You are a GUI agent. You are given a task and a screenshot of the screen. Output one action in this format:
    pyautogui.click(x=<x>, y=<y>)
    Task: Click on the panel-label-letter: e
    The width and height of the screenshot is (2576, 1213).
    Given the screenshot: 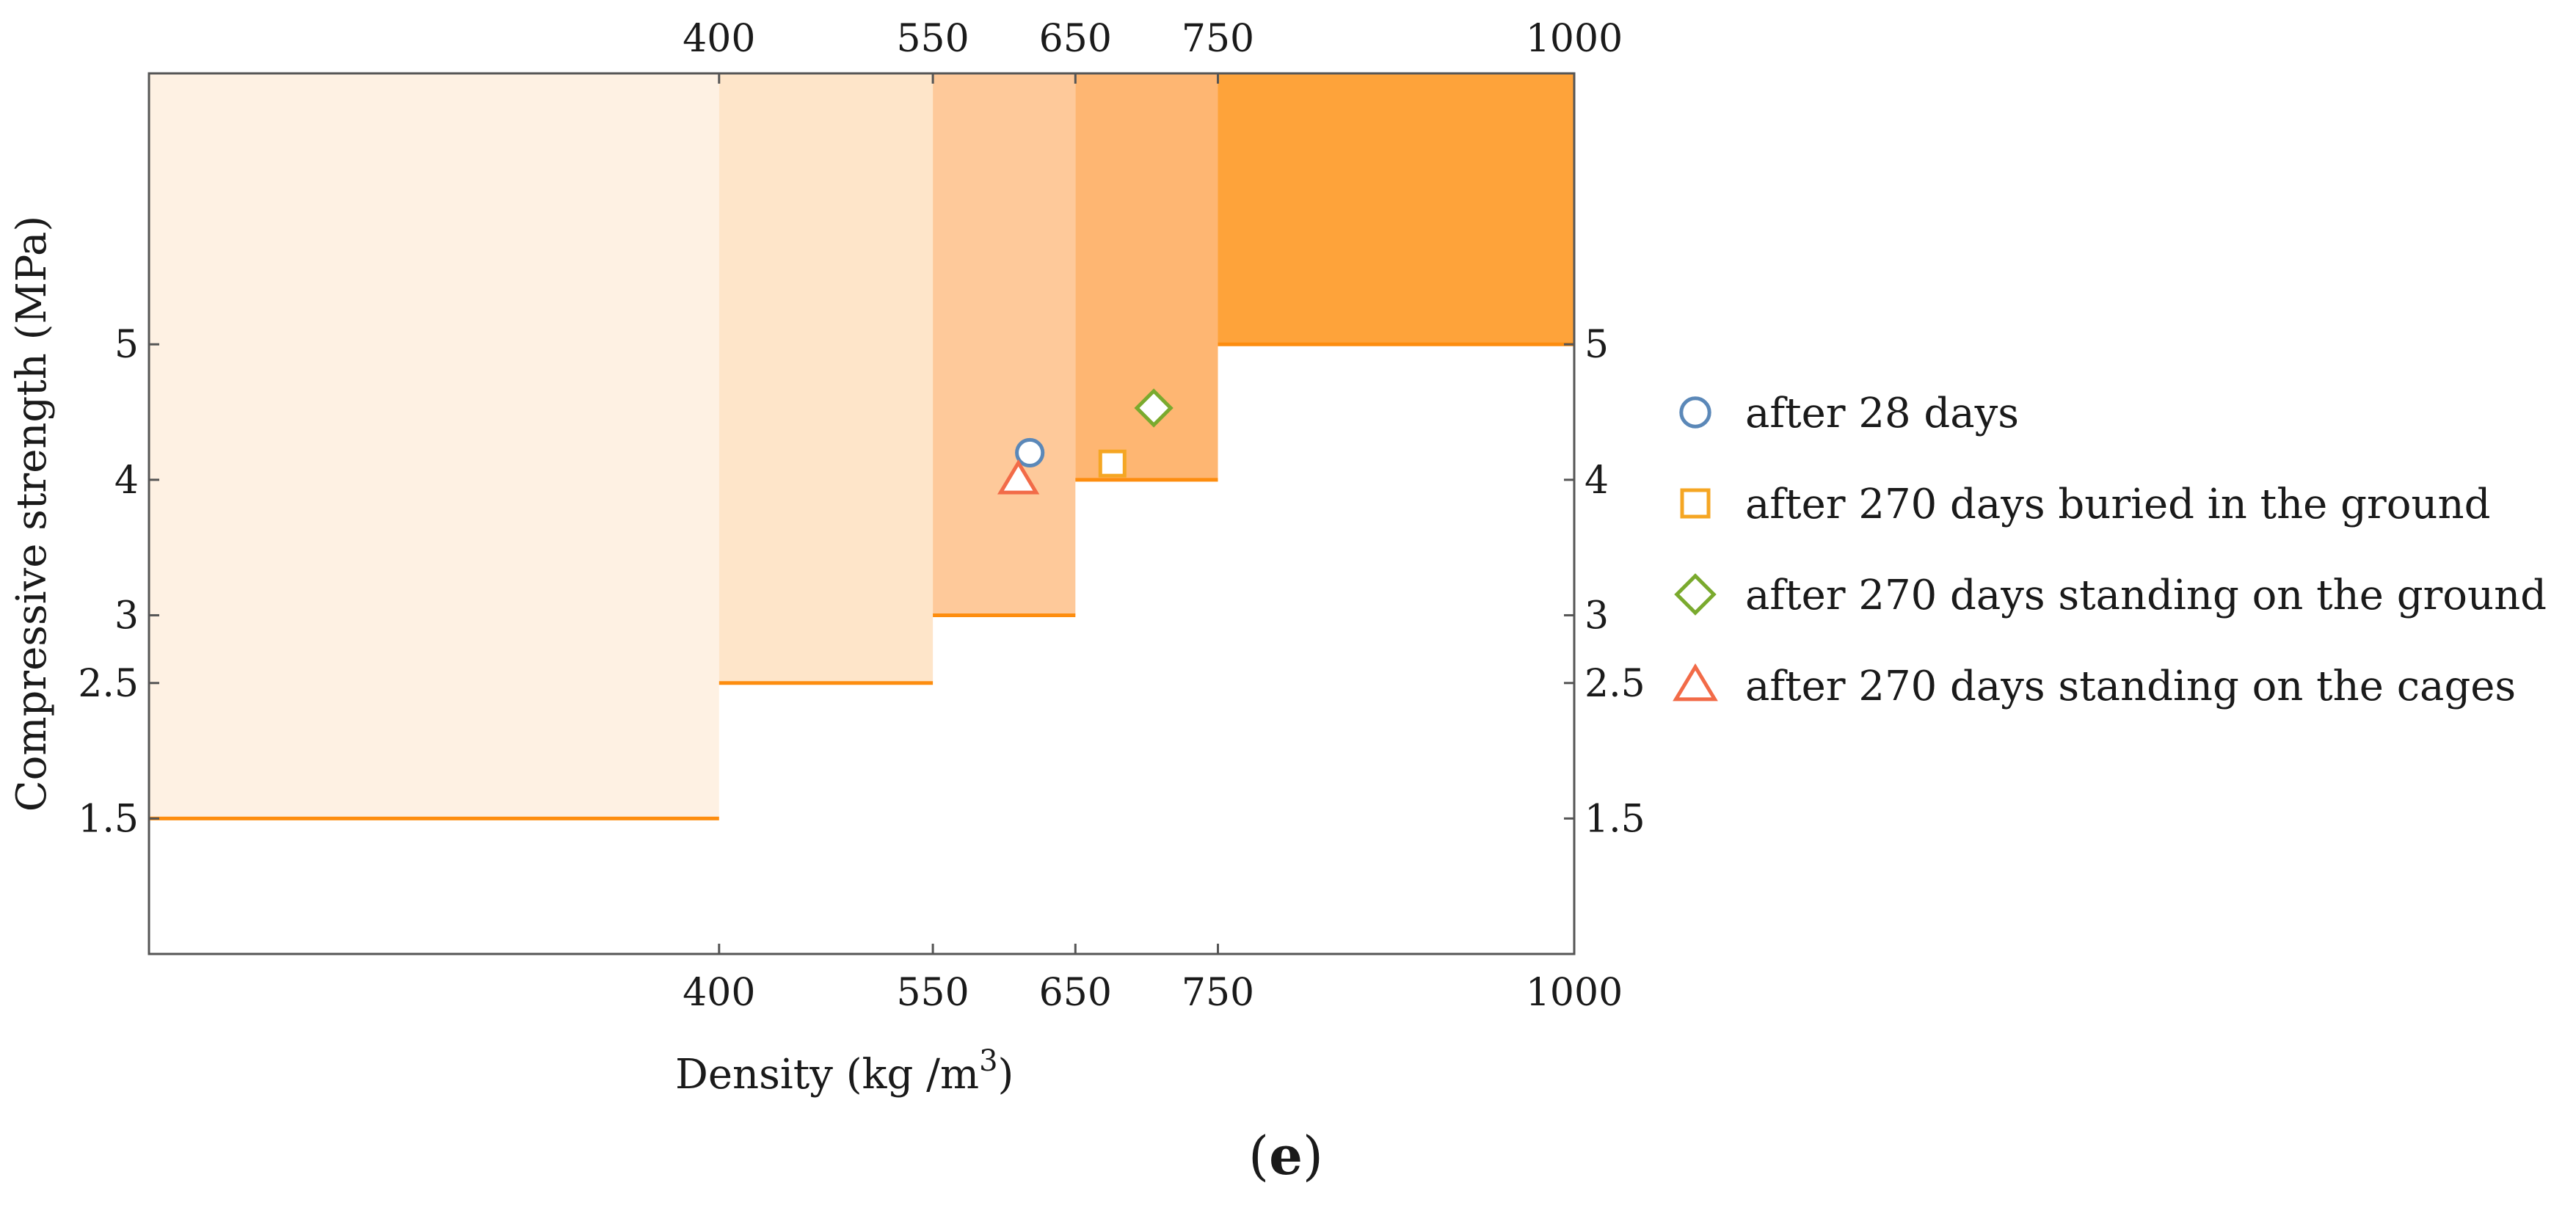 What is the action you would take?
    pyautogui.click(x=1286, y=1155)
    